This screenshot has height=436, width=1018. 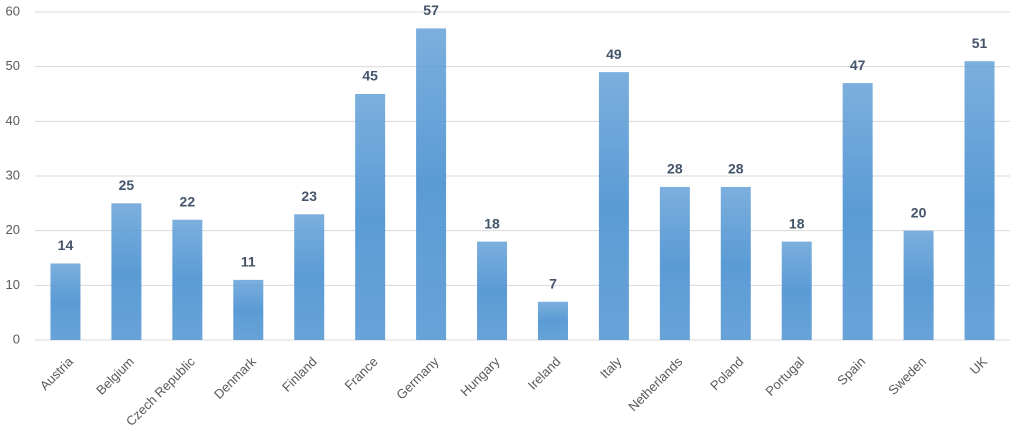 I want to click on data-label: 49, so click(x=614, y=54).